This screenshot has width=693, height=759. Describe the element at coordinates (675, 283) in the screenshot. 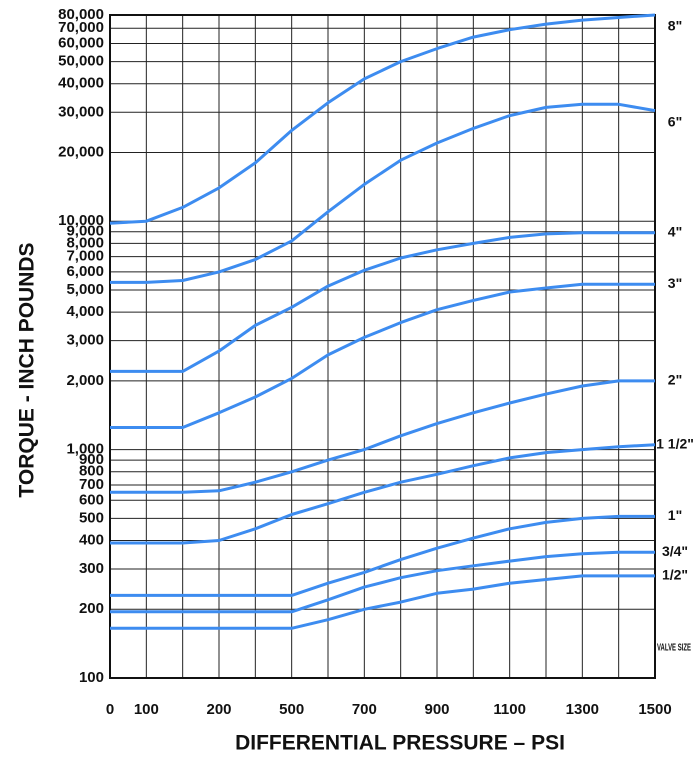

I see `legend-label: 3"` at that location.